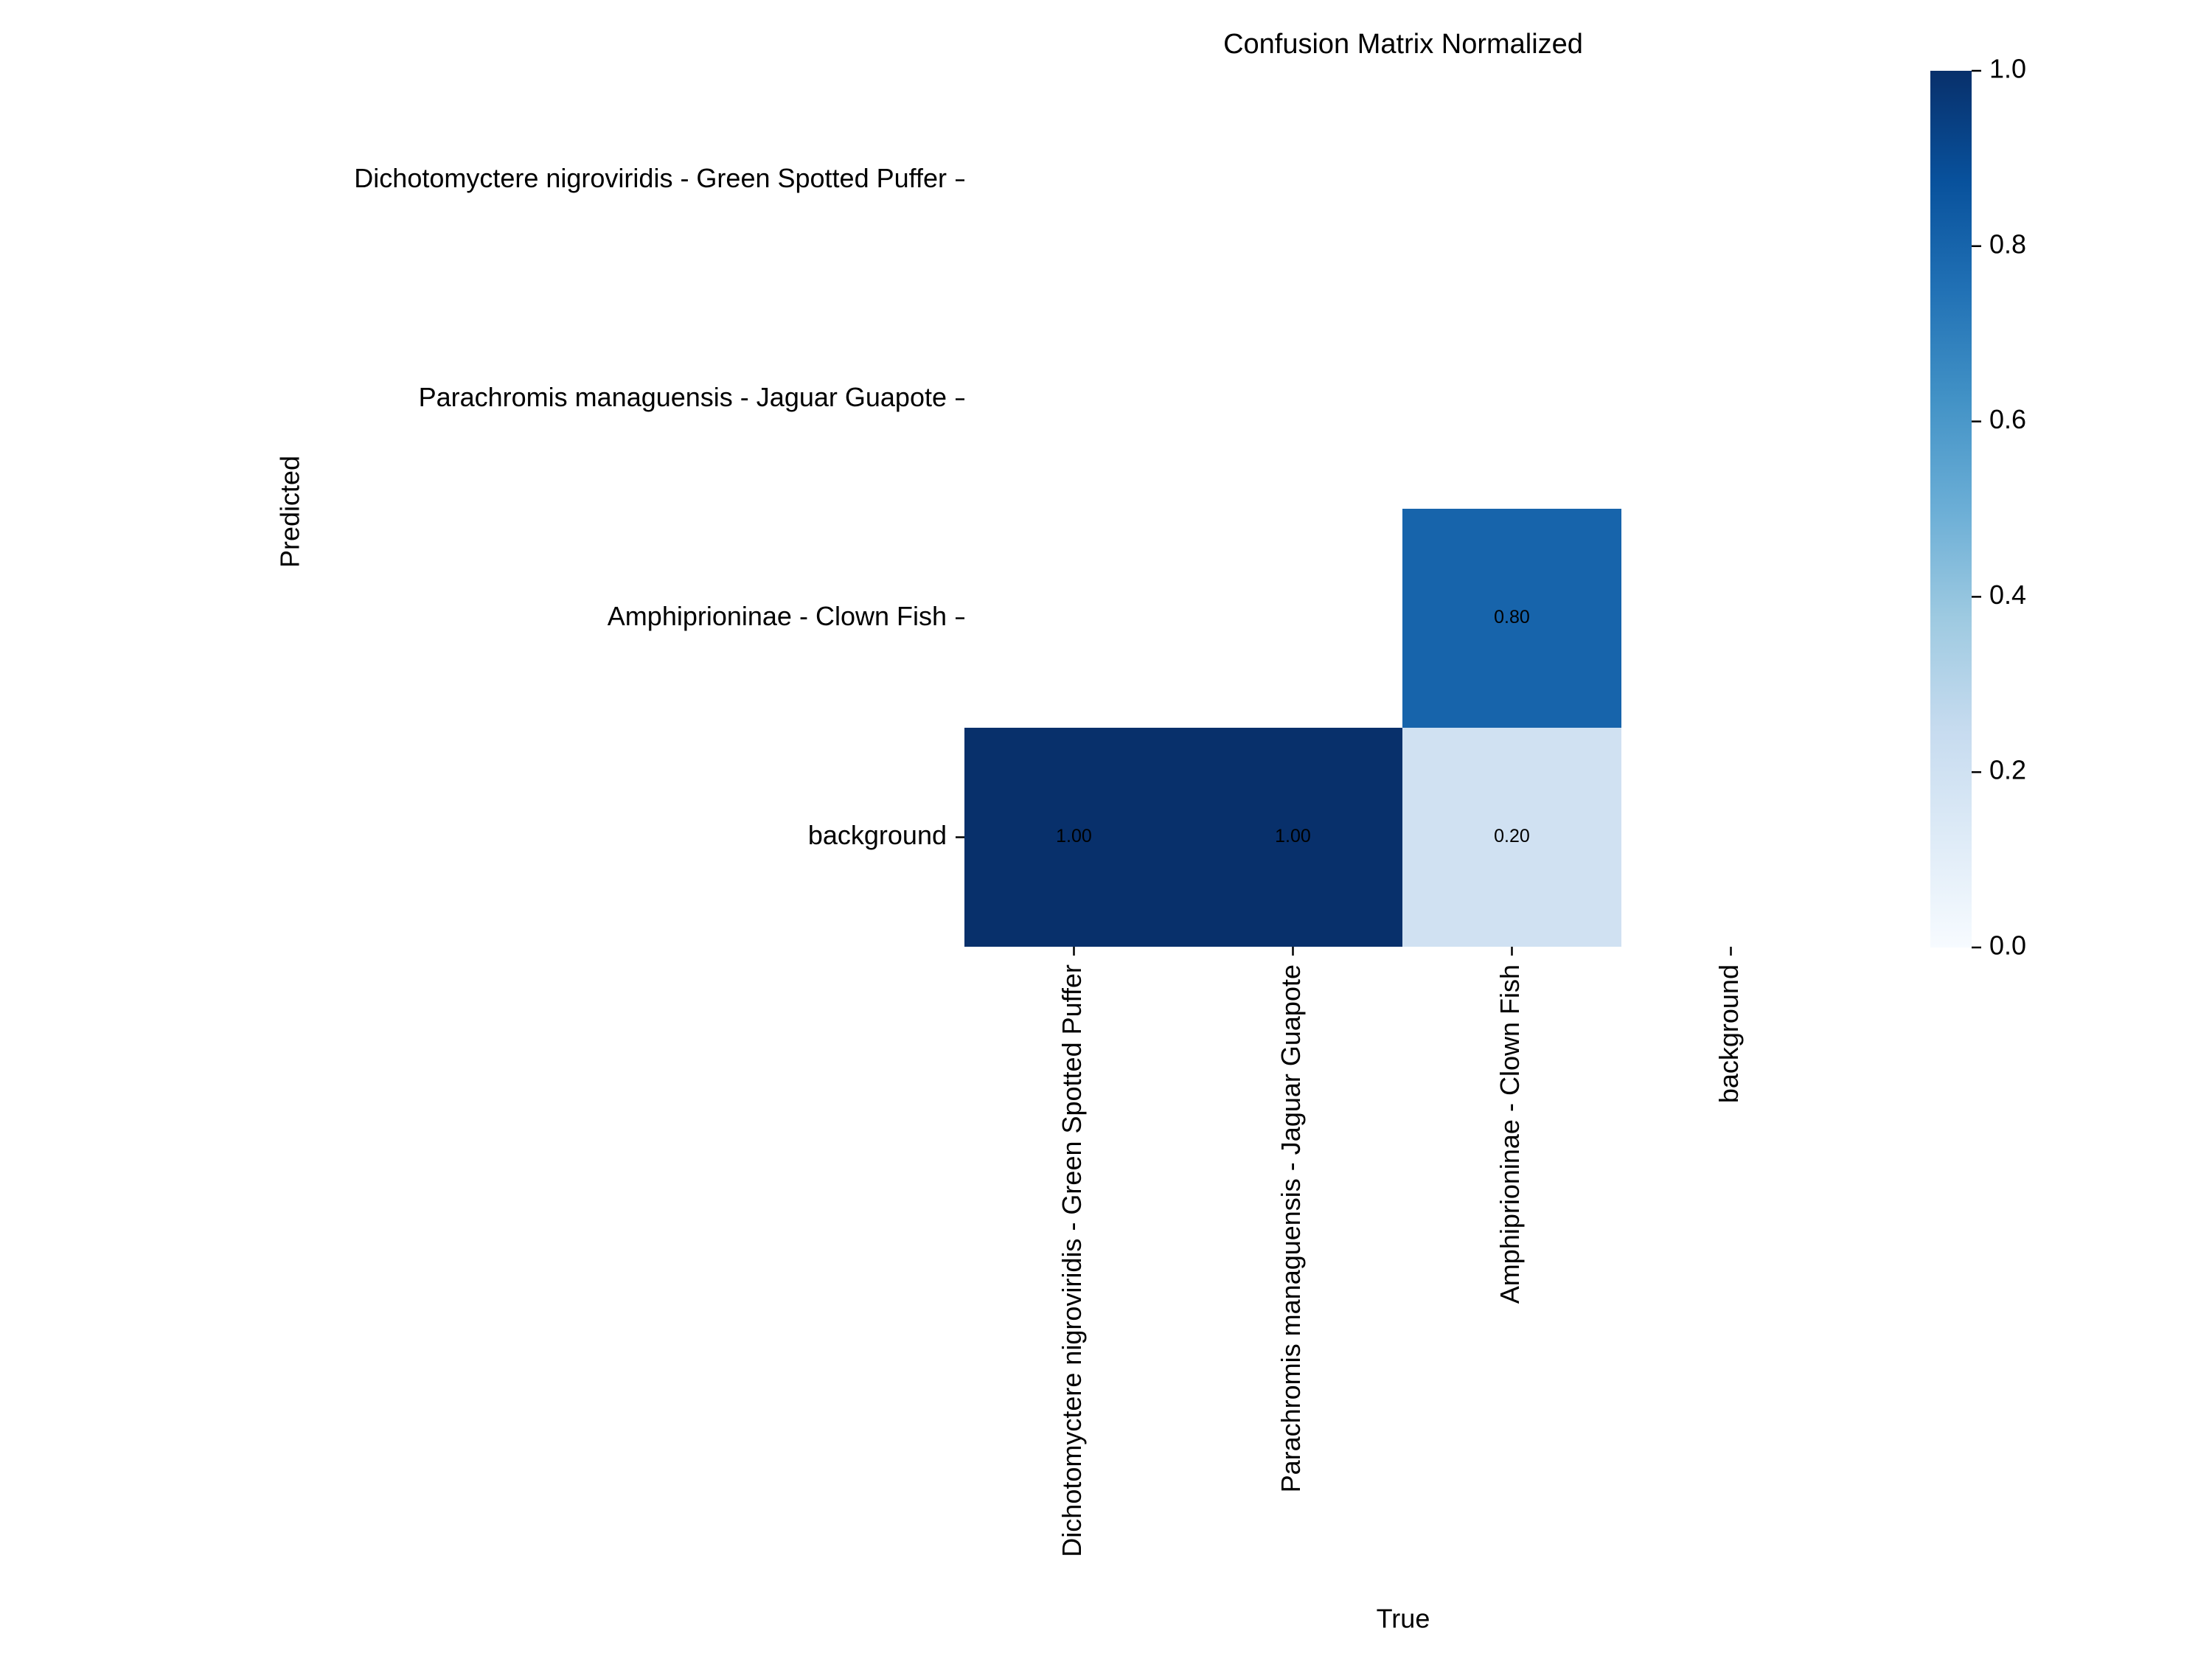 The image size is (2212, 1659). I want to click on y-tick-label: Parachromis managuensis - Jaguar Guapote, so click(683, 397).